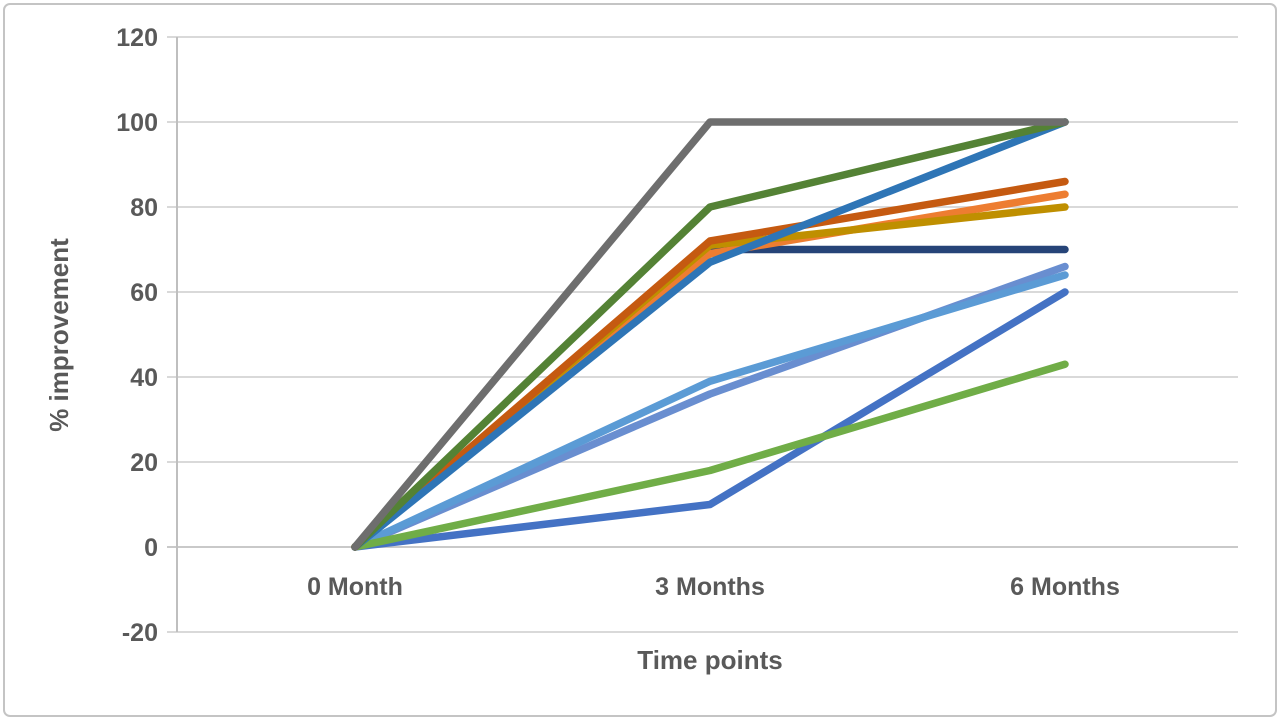  Describe the element at coordinates (1065, 587) in the screenshot. I see `x-axis-category-label: 6 Months` at that location.